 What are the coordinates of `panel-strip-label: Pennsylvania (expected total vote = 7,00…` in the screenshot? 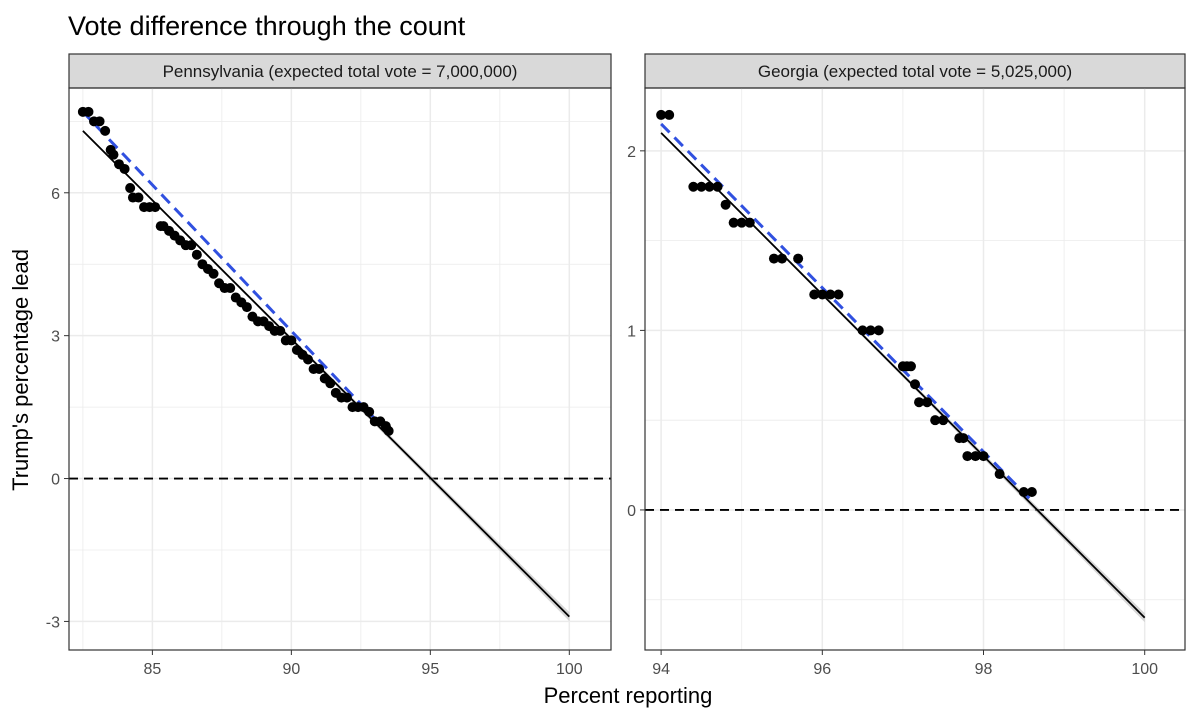 It's located at (340, 71).